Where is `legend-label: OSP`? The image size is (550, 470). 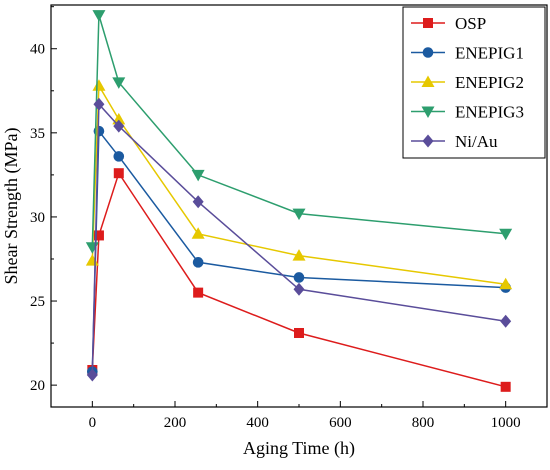 legend-label: OSP is located at coordinates (470, 23).